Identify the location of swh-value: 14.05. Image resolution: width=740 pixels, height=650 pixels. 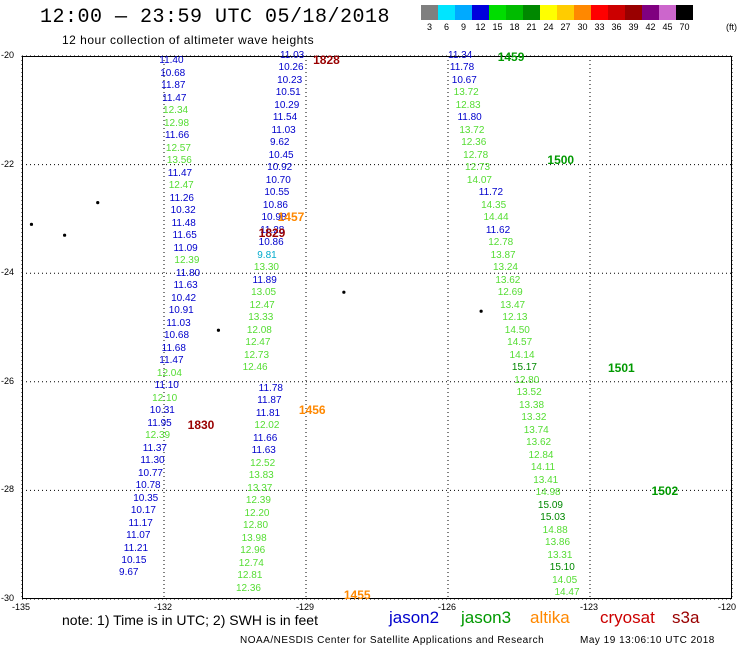
(565, 580).